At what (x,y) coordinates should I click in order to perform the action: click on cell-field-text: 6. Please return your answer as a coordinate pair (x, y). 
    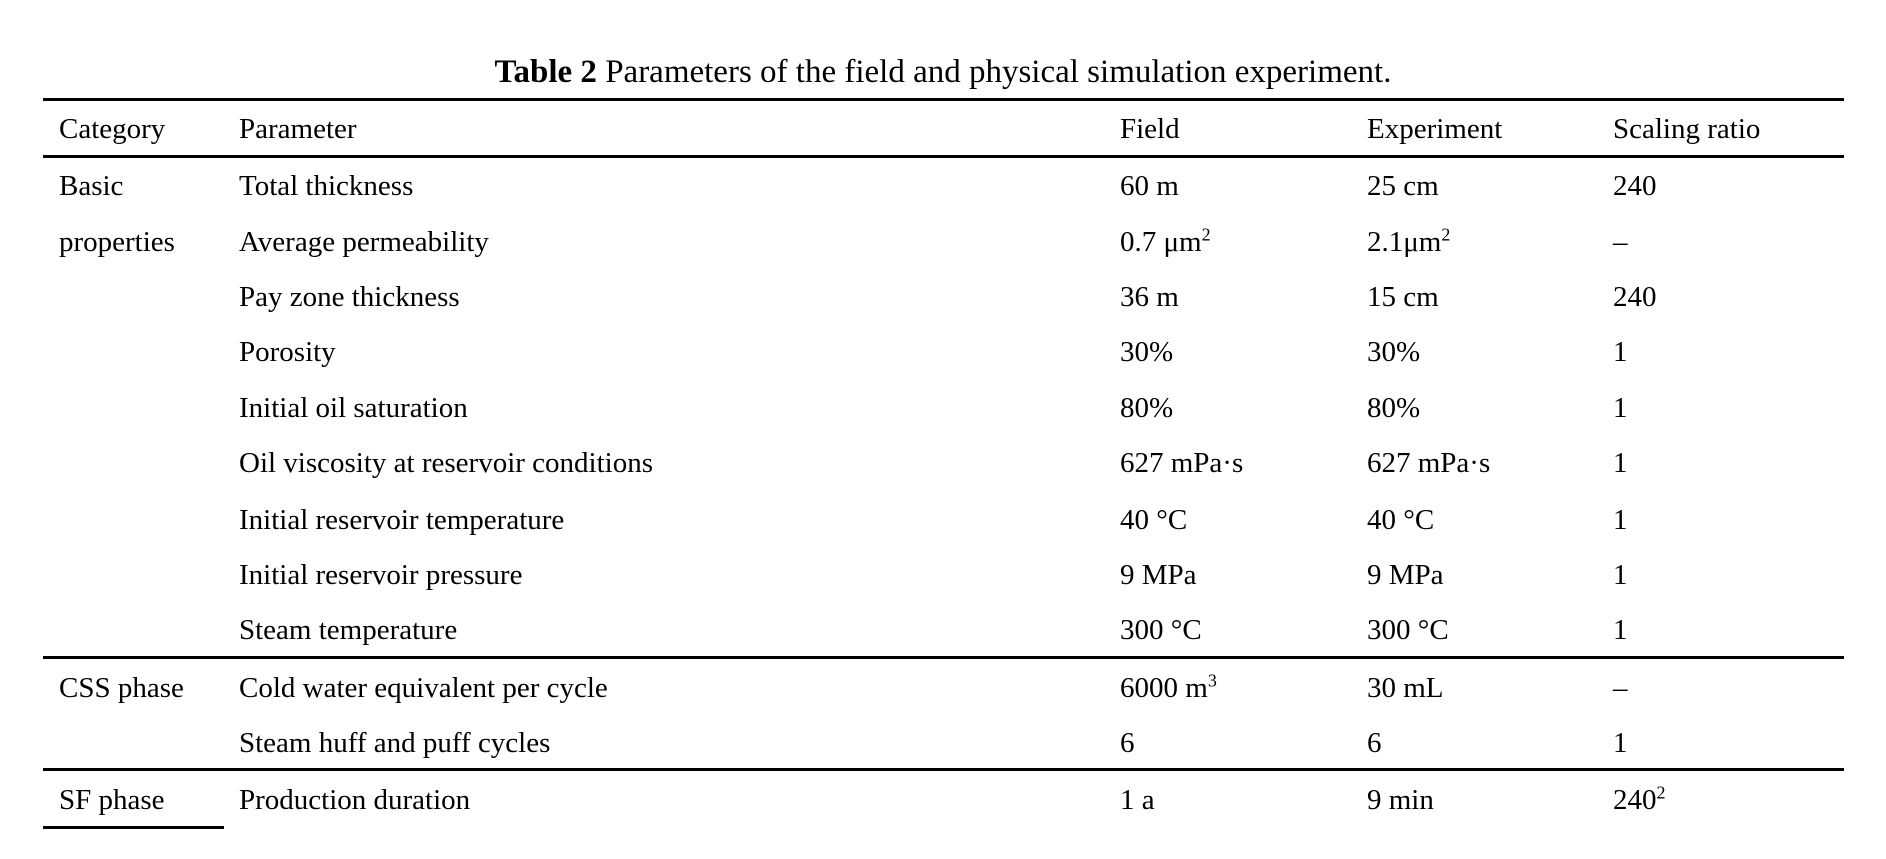
    Looking at the image, I should click on (1127, 743).